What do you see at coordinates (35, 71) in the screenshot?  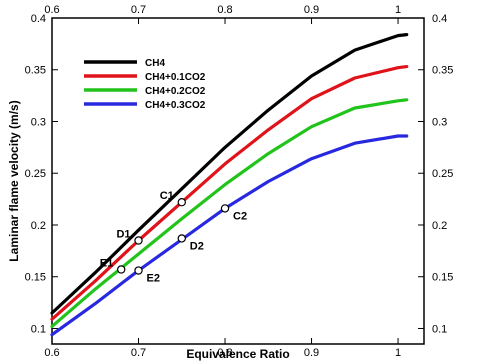 I see `y-tick-label: 0.35` at bounding box center [35, 71].